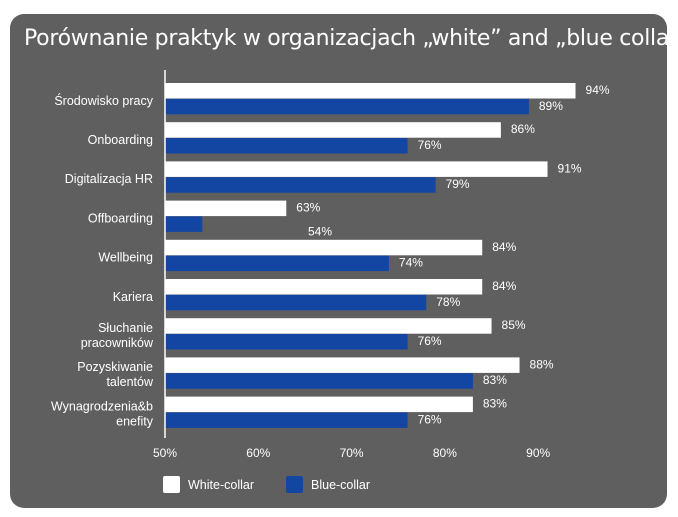 This screenshot has height=517, width=678. Describe the element at coordinates (430, 145) in the screenshot. I see `blue-collar-value-onboarding: 76%` at that location.